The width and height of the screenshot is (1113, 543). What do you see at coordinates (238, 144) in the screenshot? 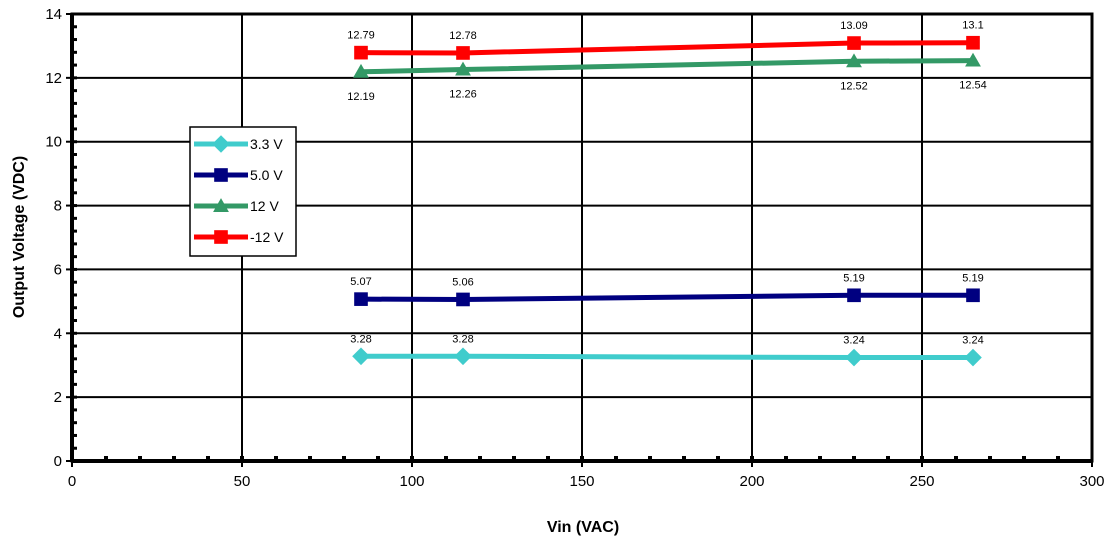
I see `legend-item: 3.3 V` at bounding box center [238, 144].